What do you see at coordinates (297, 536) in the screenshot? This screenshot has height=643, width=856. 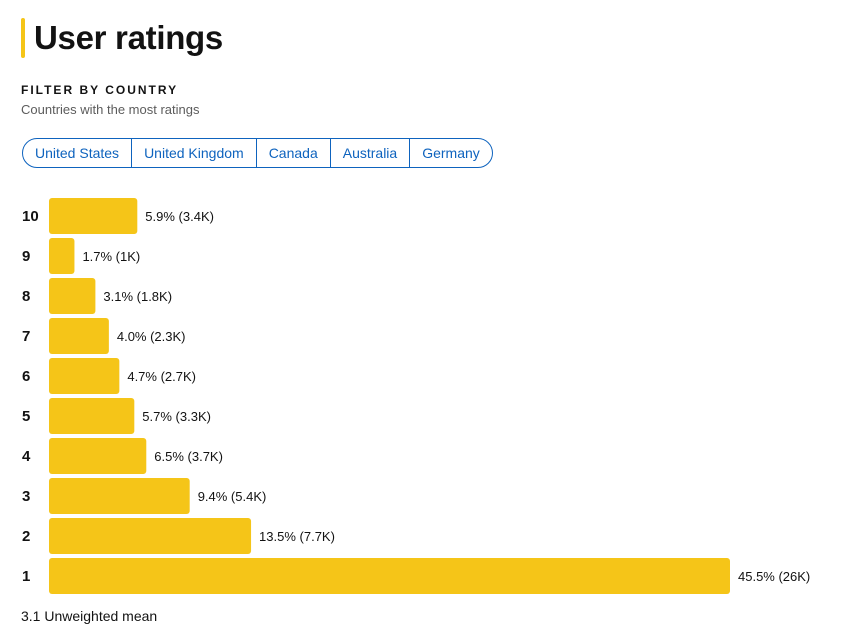 I see `rating-value-label-2: 13.5% (7.7K)` at bounding box center [297, 536].